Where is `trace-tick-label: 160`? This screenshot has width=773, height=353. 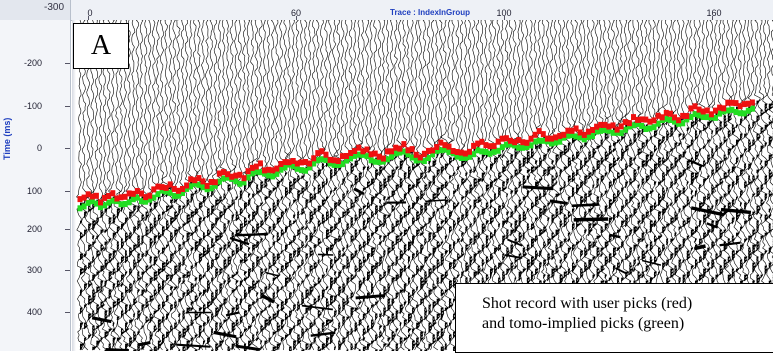
trace-tick-label: 160 is located at coordinates (713, 13).